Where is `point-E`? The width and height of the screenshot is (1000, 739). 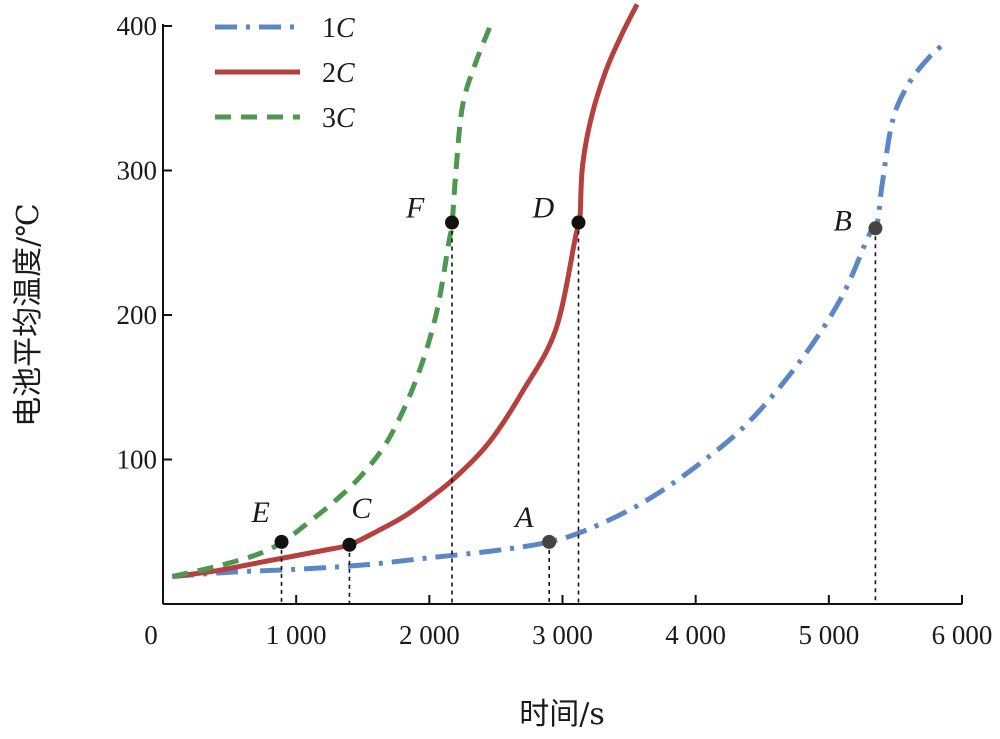 point-E is located at coordinates (281, 541).